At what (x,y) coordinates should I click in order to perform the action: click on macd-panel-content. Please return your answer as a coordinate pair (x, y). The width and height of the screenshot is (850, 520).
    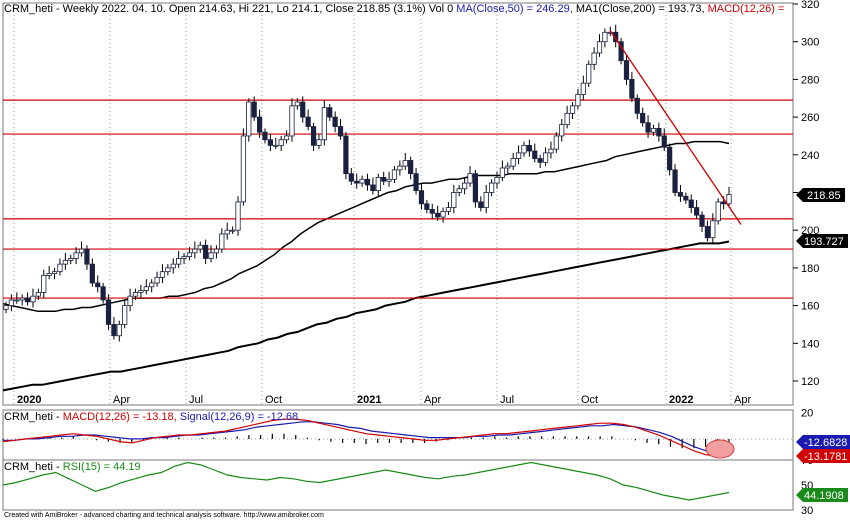
    Looking at the image, I should click on (397, 437).